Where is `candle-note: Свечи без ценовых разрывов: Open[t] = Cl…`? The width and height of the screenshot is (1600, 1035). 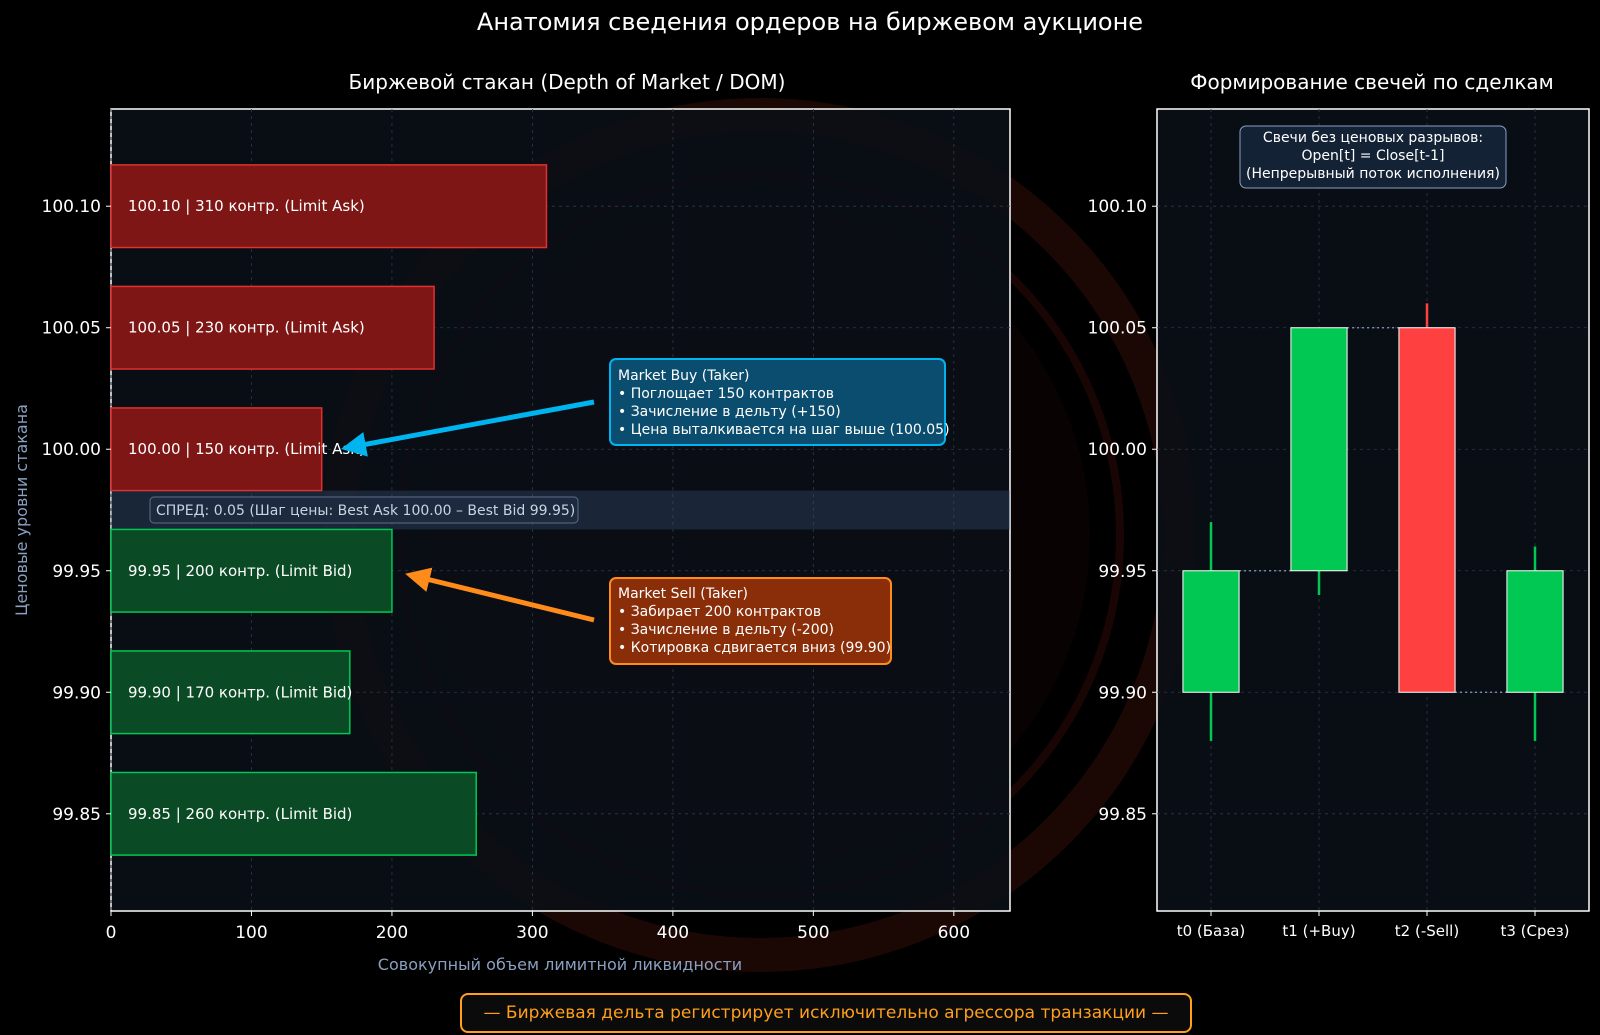
candle-note: Свечи без ценовых разрывов: Open[t] = Cl… is located at coordinates (1373, 157).